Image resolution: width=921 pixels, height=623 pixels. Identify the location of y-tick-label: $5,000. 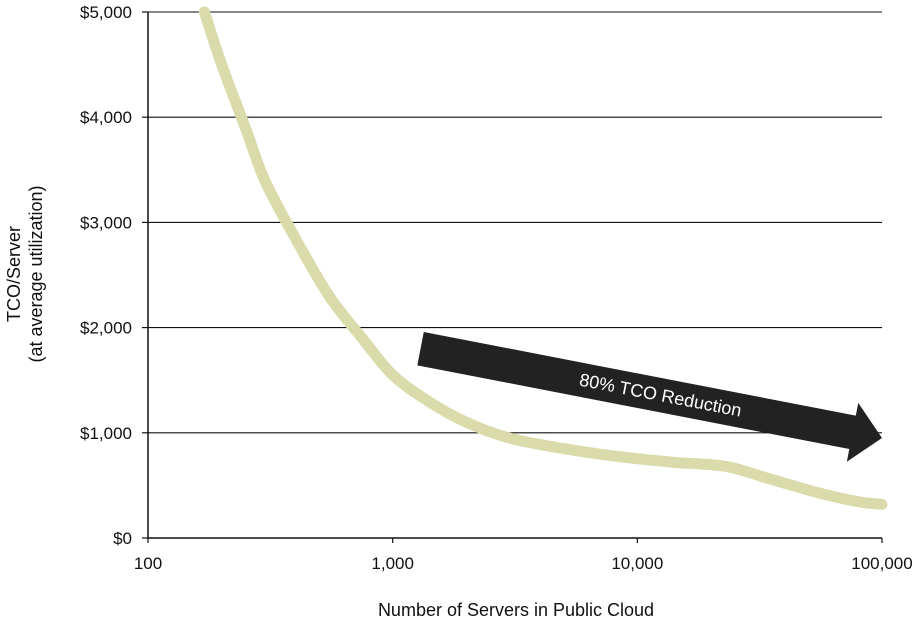
(106, 12).